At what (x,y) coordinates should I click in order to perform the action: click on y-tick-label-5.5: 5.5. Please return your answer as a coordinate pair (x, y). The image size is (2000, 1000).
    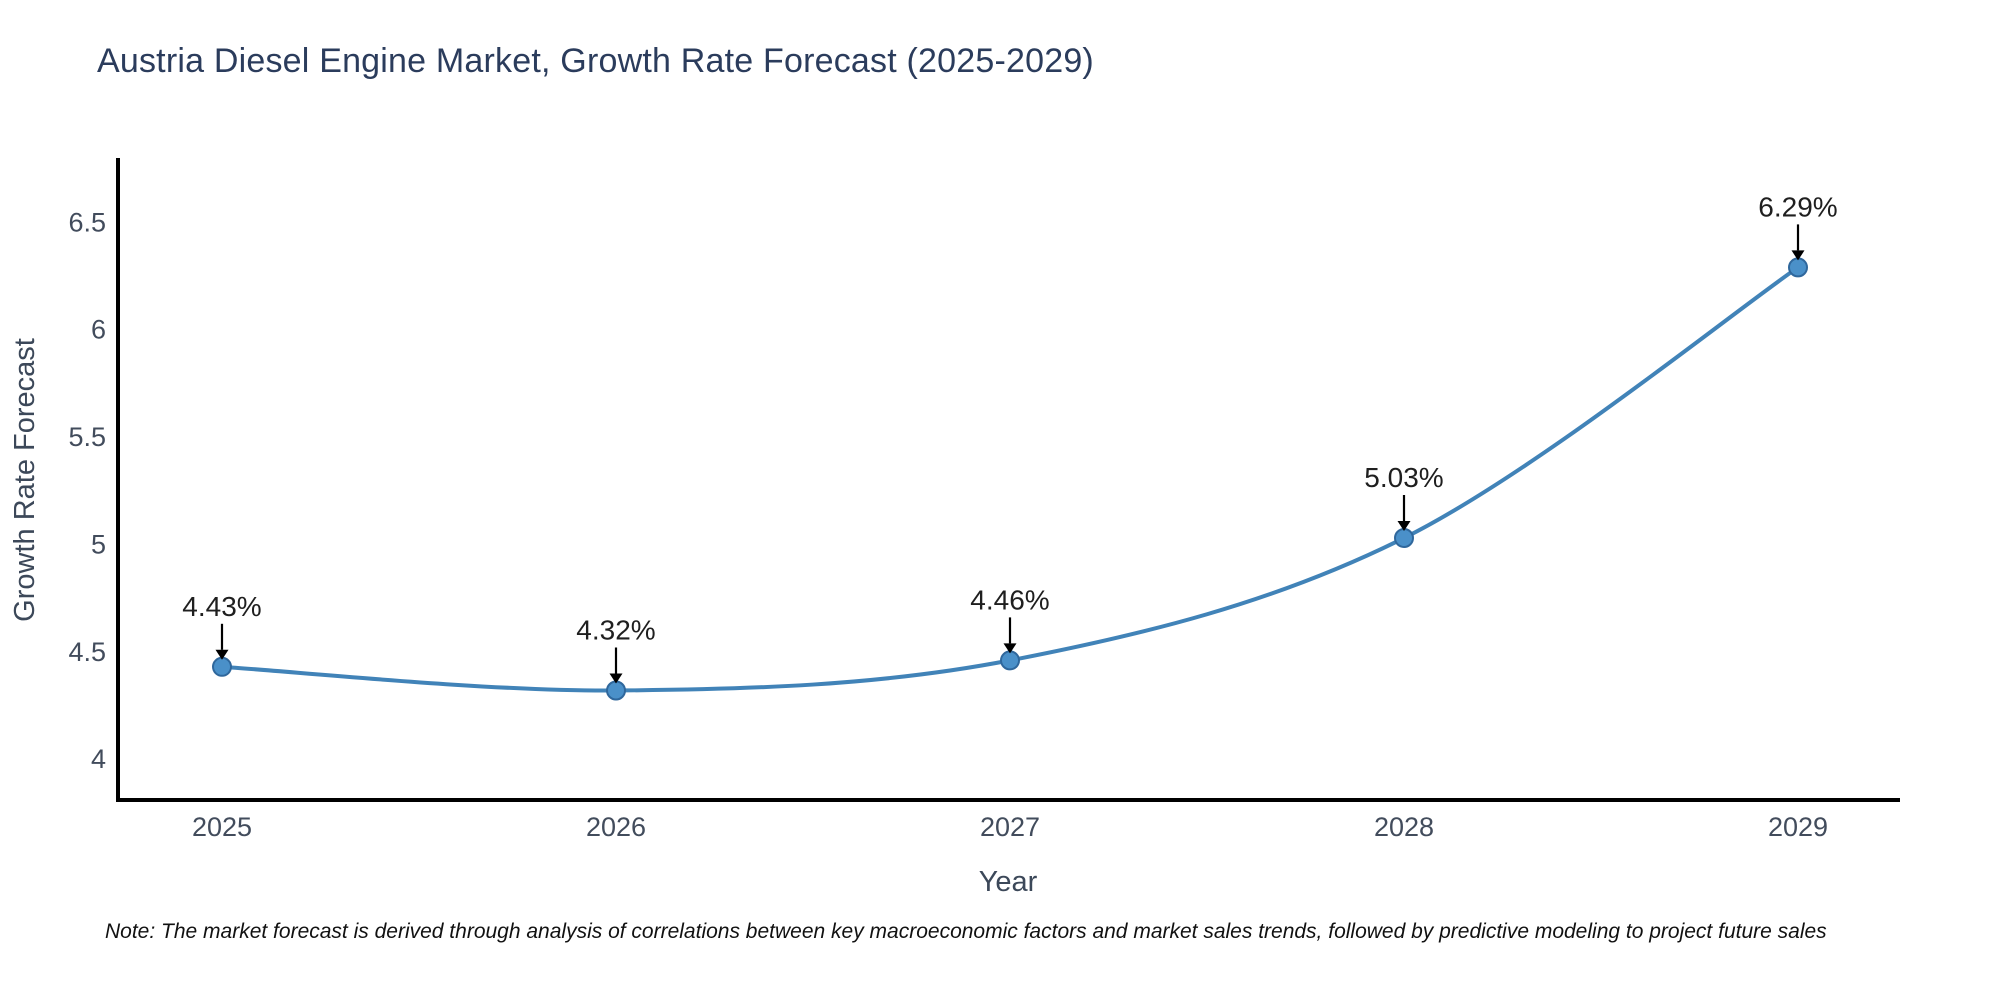
    Looking at the image, I should click on (87, 437).